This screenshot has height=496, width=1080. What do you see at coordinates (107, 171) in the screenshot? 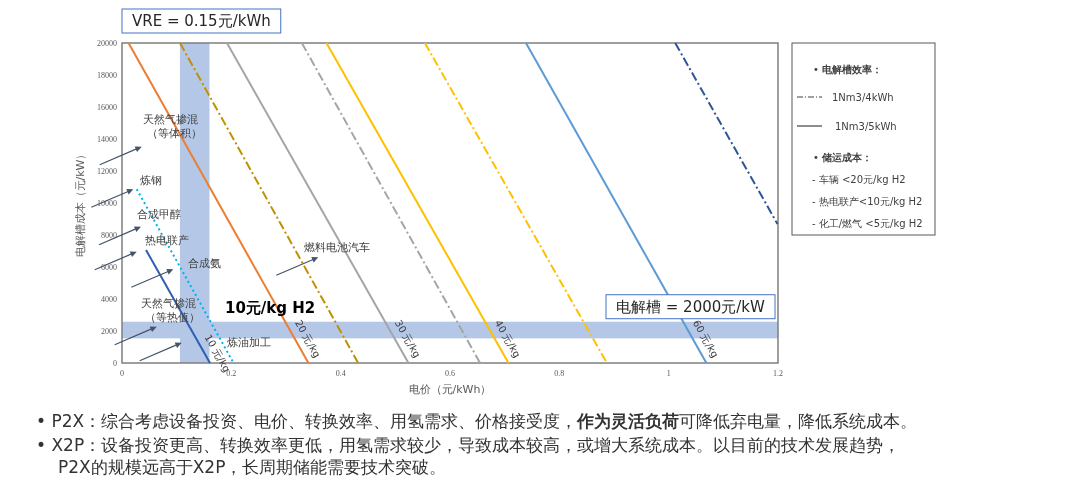
I see `y-tick-label: 12000` at bounding box center [107, 171].